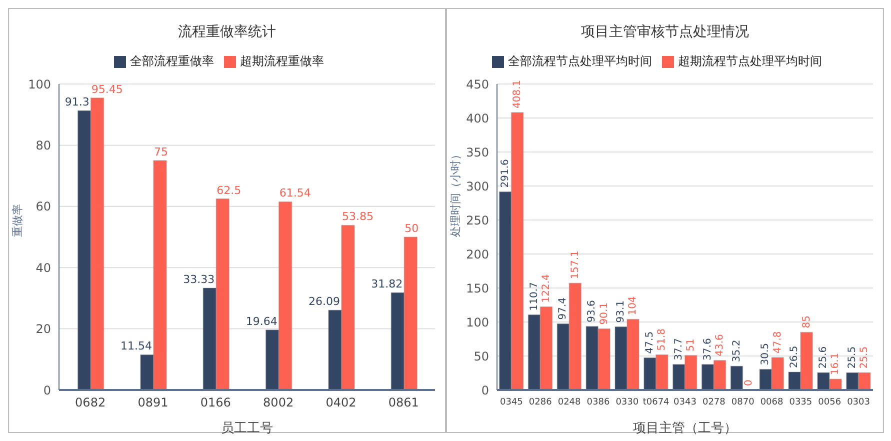 This screenshot has height=441, width=891. I want to click on data-label: 37.6, so click(708, 349).